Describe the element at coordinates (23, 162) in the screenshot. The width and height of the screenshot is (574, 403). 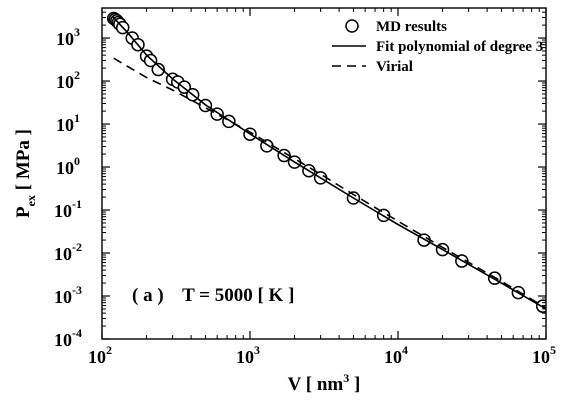
I see `y-axis-label-tail: [ MPa ]` at that location.